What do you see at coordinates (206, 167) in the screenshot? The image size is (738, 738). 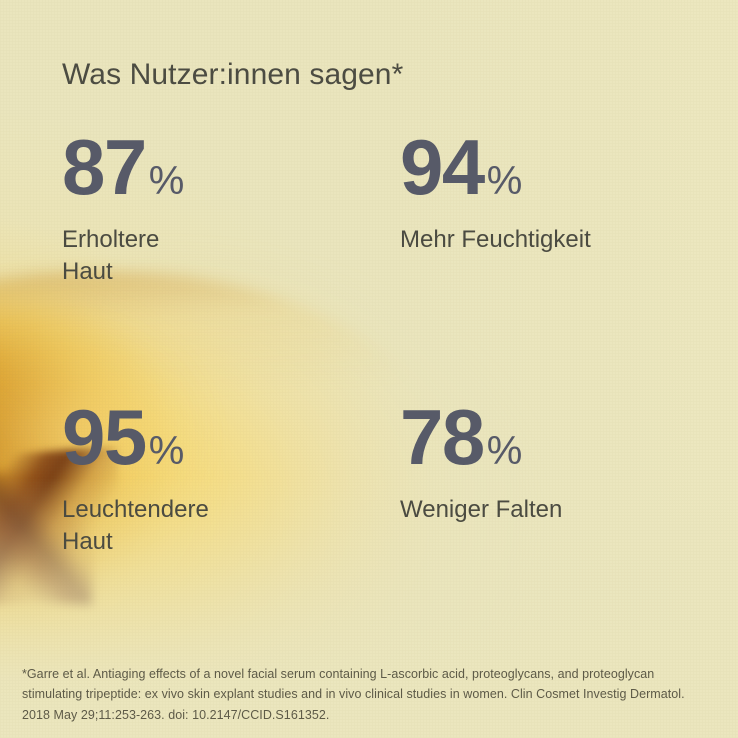 I see `stat-value: 87 %` at bounding box center [206, 167].